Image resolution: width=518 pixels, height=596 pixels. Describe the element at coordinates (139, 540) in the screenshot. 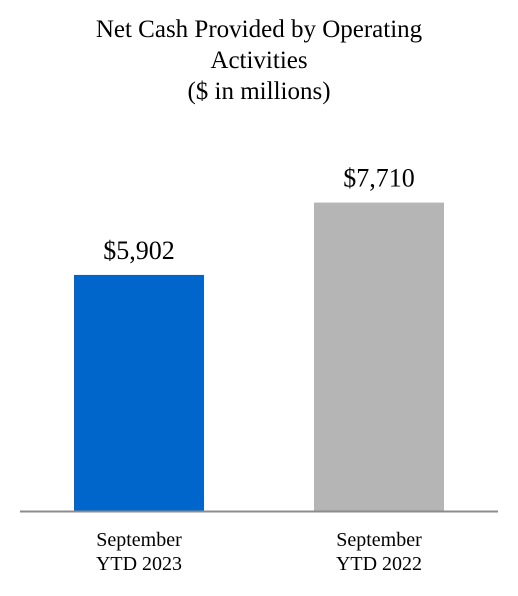

I see `x-tick-label-0-line-1: September` at that location.